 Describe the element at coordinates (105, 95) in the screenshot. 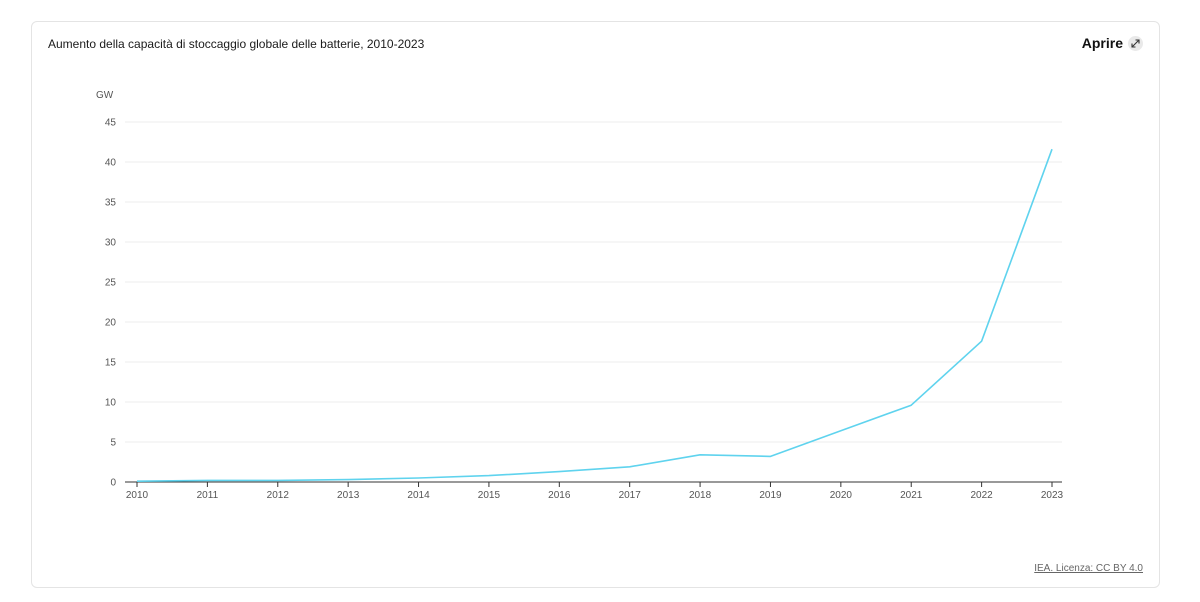

I see `y-axis-unit-label: GW` at that location.